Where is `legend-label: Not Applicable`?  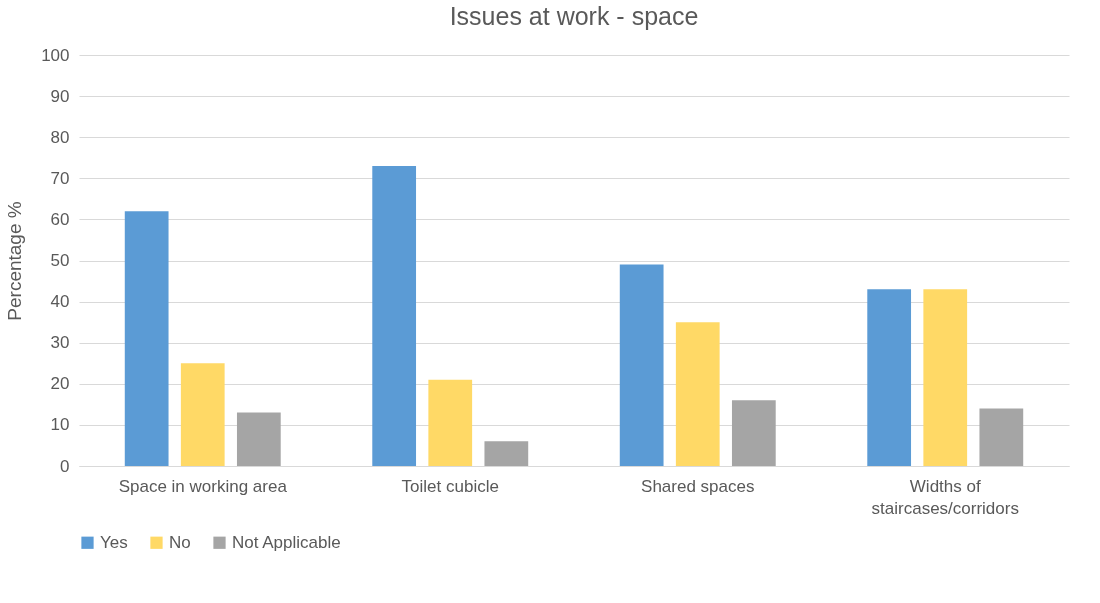
legend-label: Not Applicable is located at coordinates (286, 542).